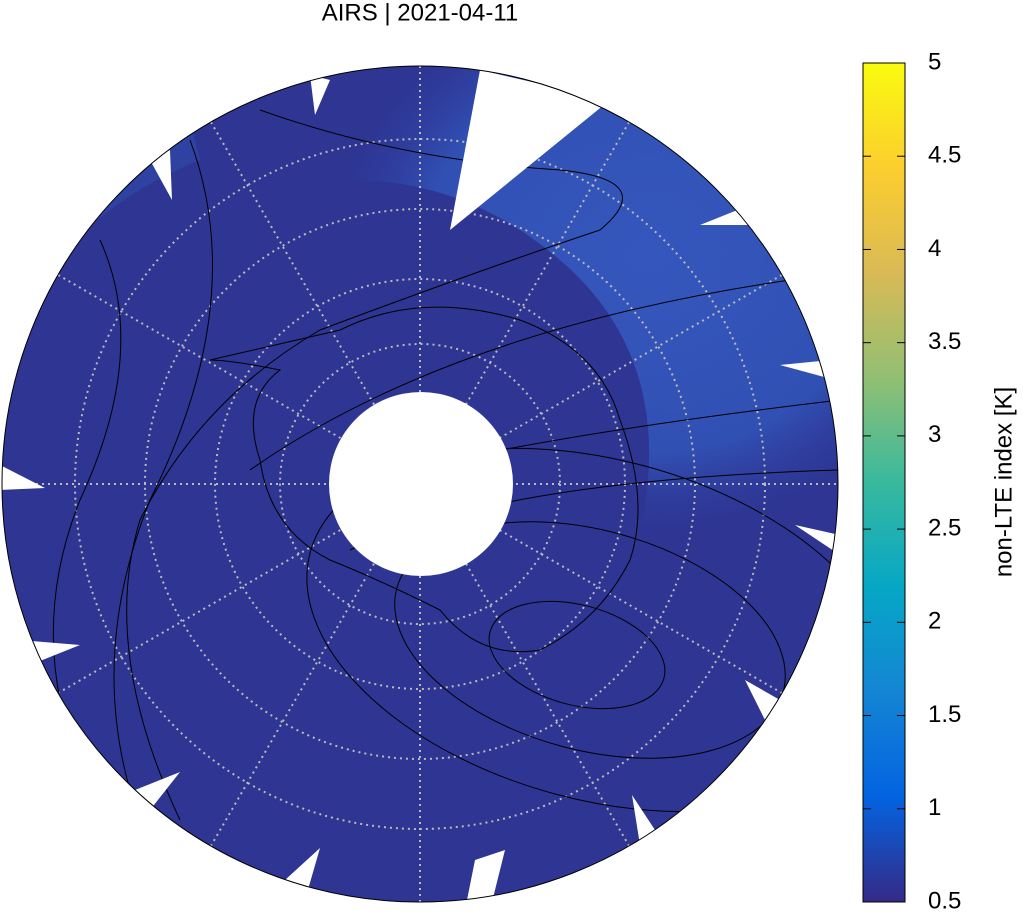 The width and height of the screenshot is (1023, 913). Describe the element at coordinates (934, 807) in the screenshot. I see `tick-label: 1` at that location.